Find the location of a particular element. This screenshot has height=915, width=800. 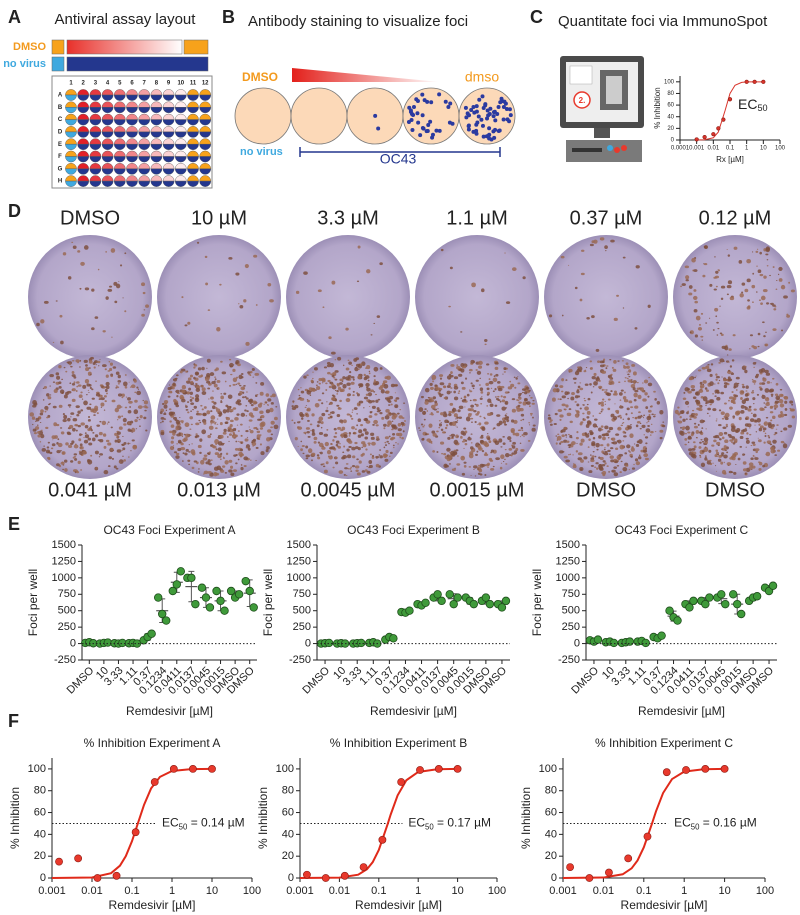

x-tick-label: 0.1 is located at coordinates (643, 891).